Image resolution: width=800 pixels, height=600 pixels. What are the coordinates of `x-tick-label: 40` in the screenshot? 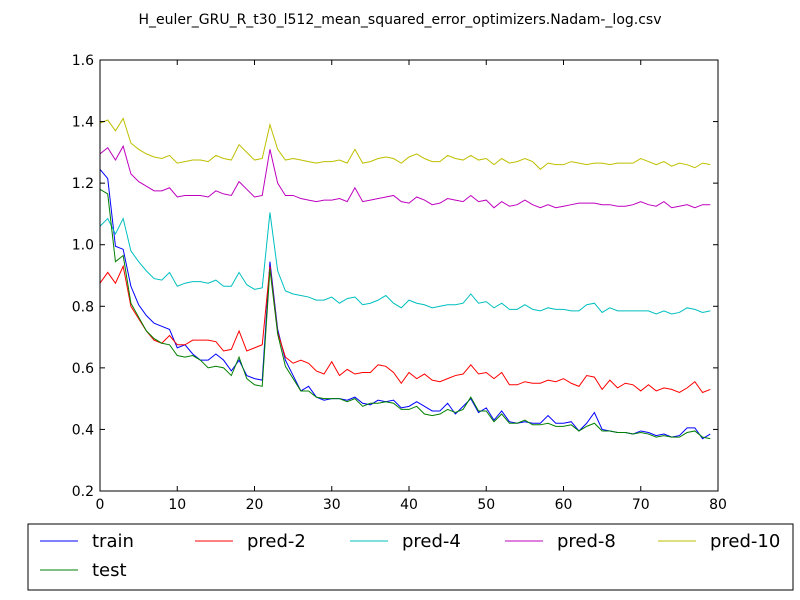 It's located at (409, 505).